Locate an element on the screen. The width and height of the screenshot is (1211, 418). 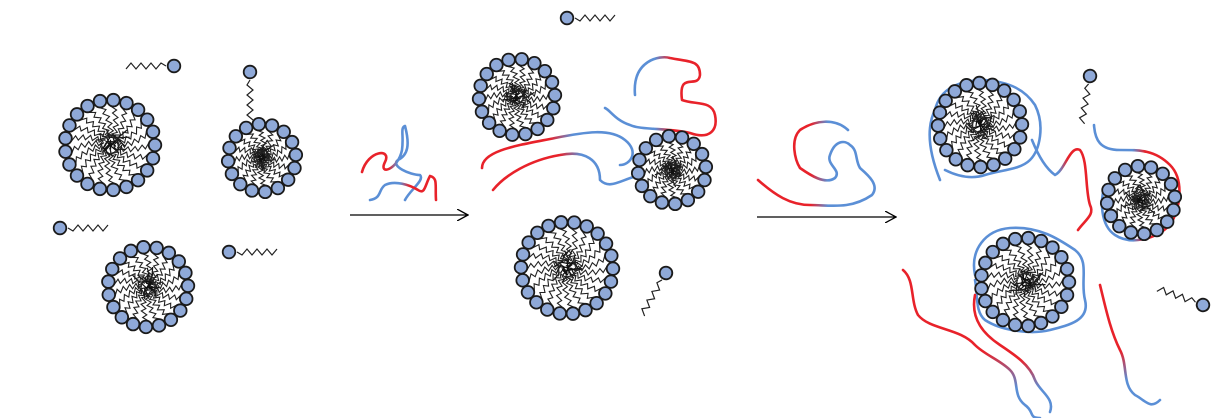
surfactant is located at coordinates (587, 18).